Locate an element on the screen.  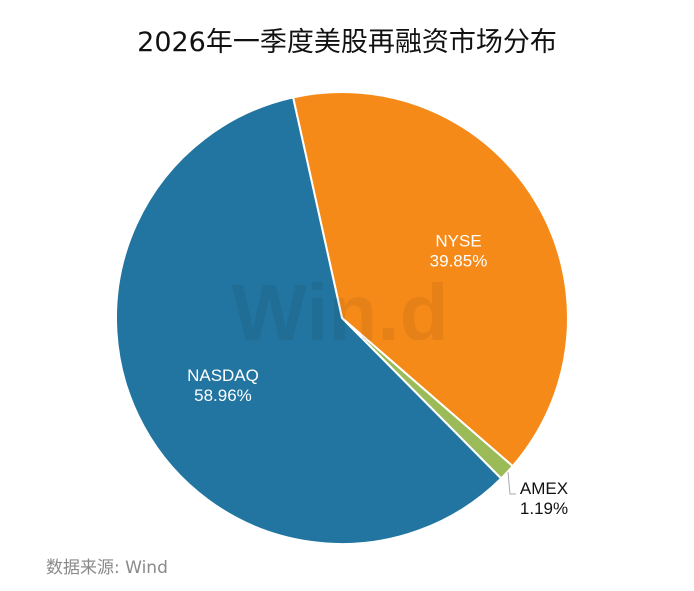
slice-nyse-label: NYSE is located at coordinates (458, 241).